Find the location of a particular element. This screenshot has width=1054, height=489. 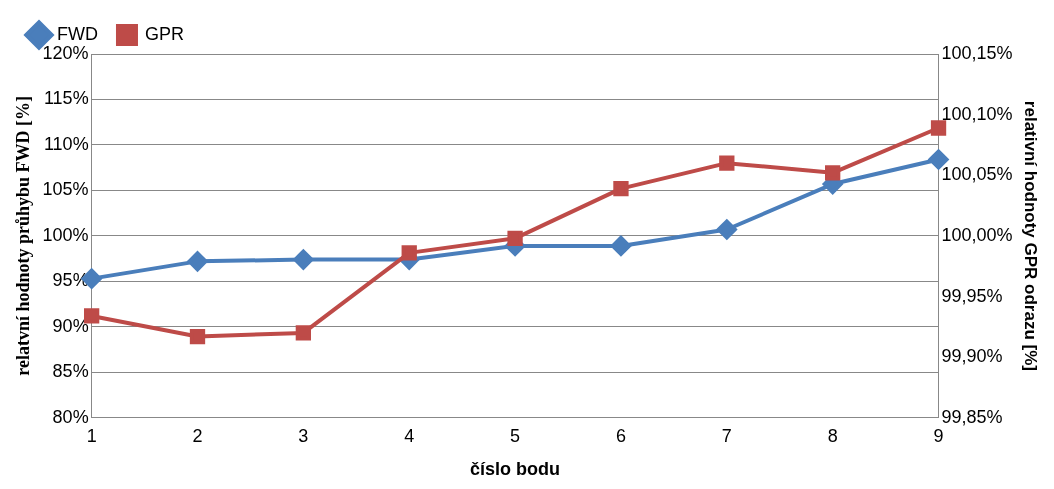

y-tick-label: 105% is located at coordinates (65, 189).